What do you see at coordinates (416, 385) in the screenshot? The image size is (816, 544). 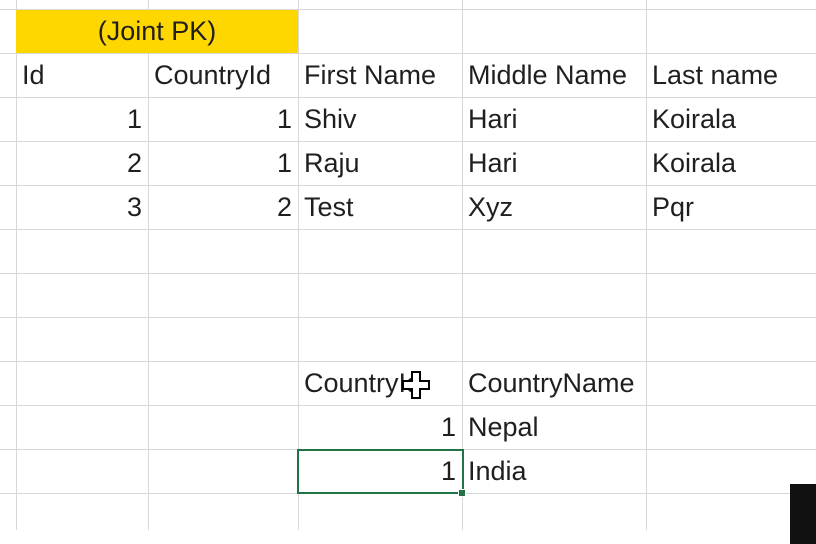 I see `move-cursor-icon` at bounding box center [416, 385].